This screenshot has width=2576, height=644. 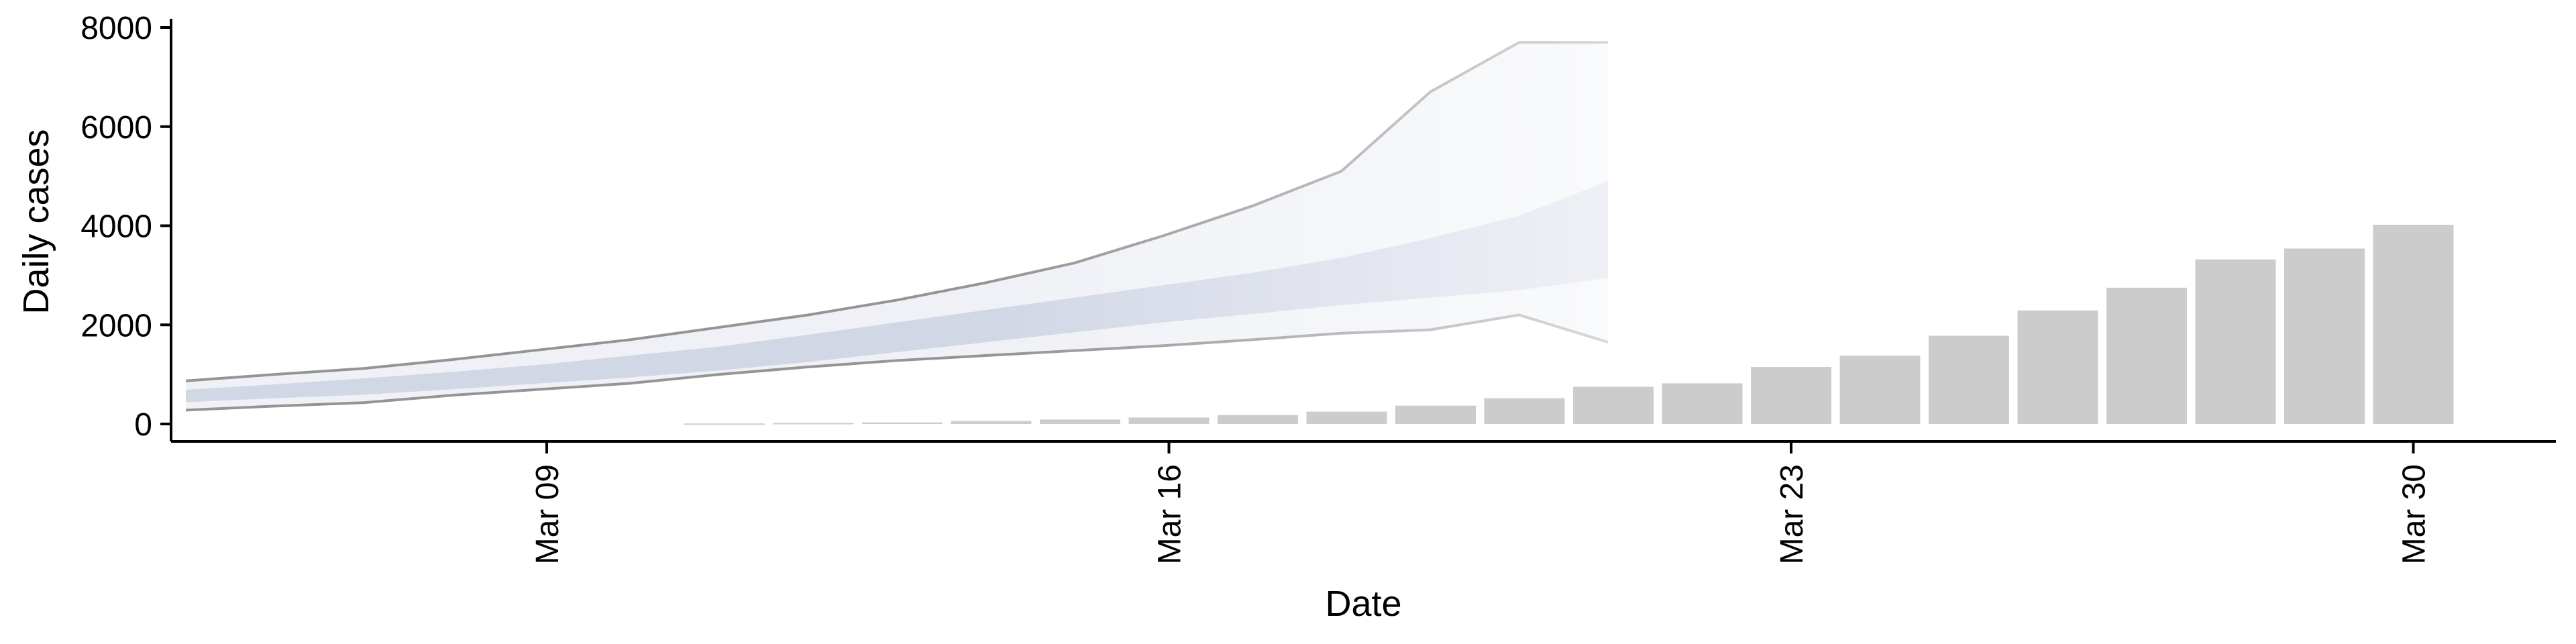 I want to click on x-tick-label: Mar 09, so click(x=548, y=514).